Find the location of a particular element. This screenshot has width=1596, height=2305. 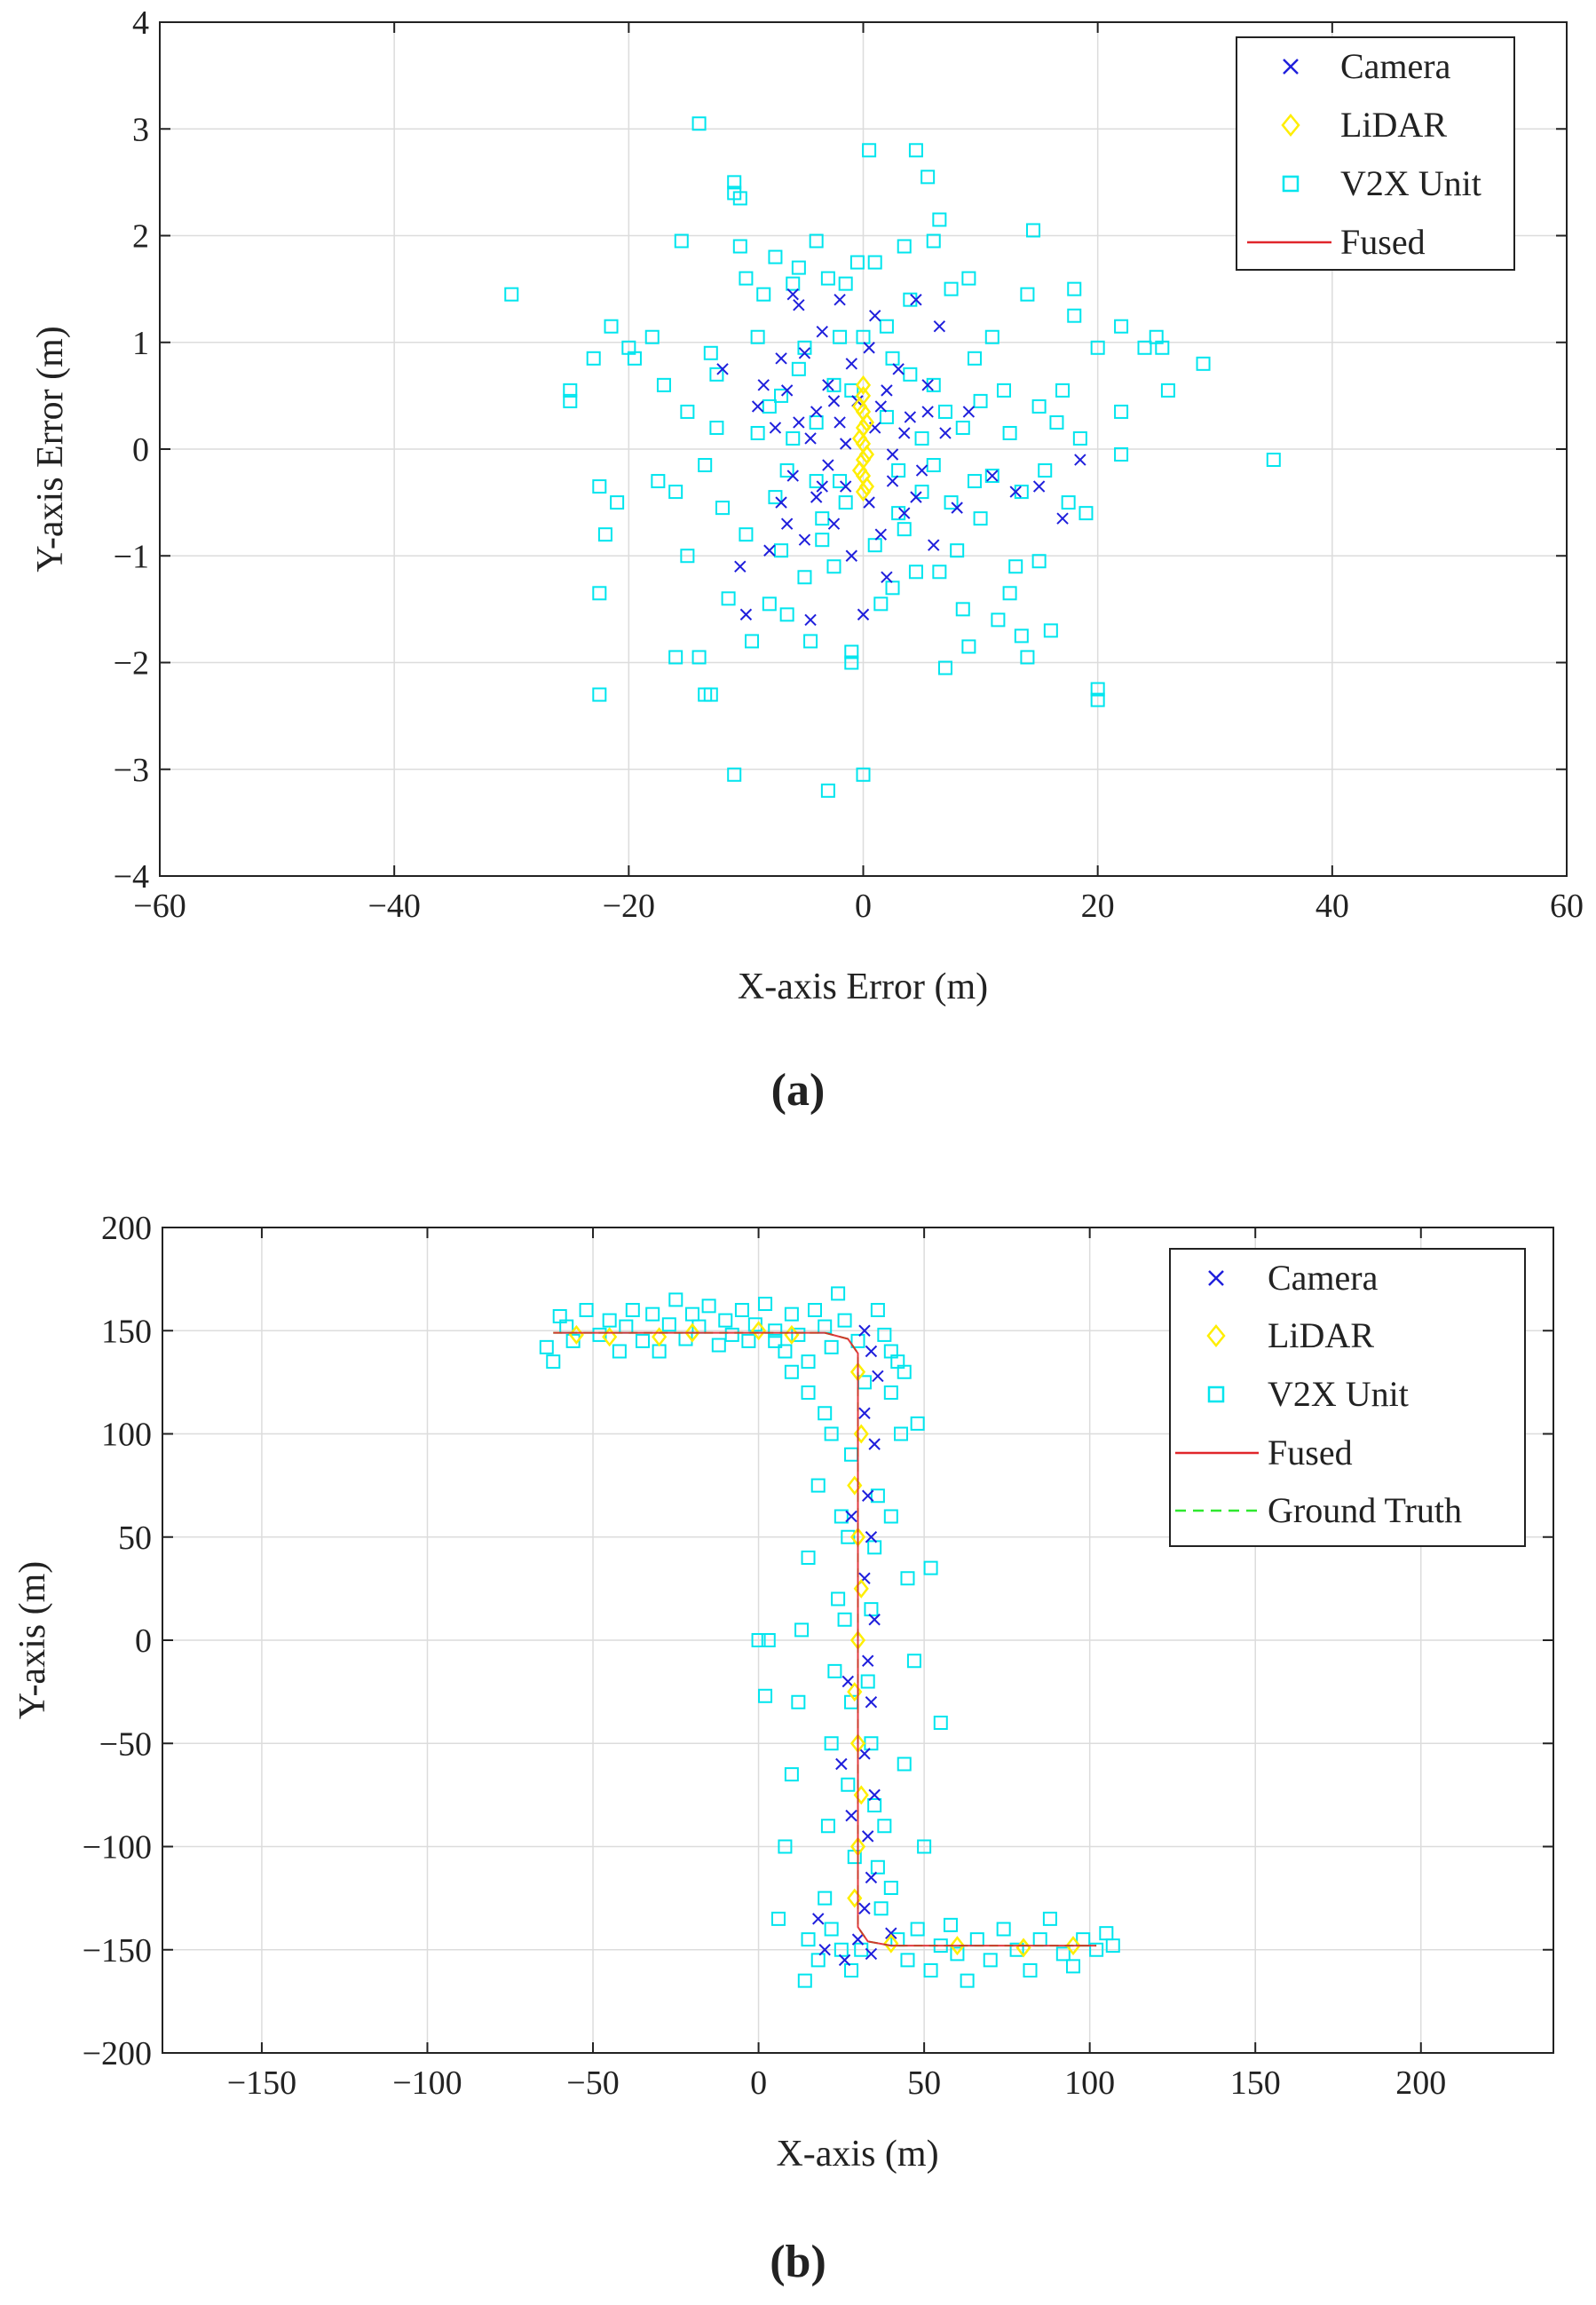

point-lidar-a is located at coordinates (866, 422).